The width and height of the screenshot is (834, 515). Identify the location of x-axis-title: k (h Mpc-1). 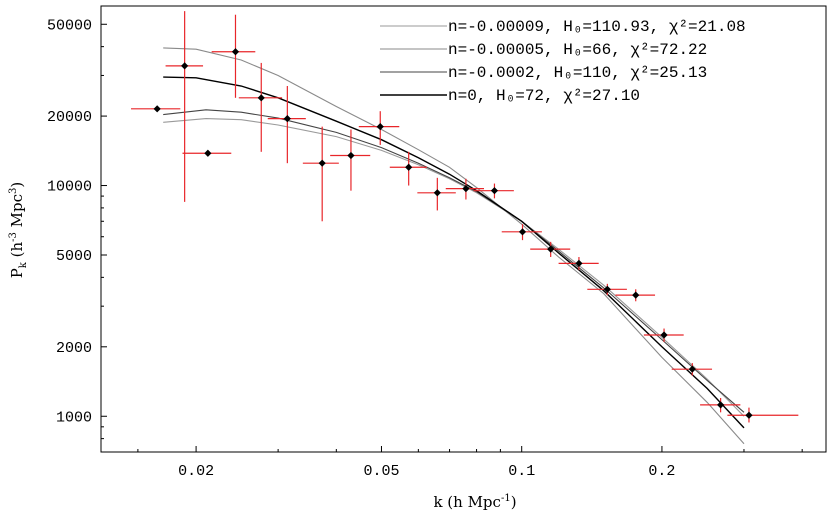
(474, 502).